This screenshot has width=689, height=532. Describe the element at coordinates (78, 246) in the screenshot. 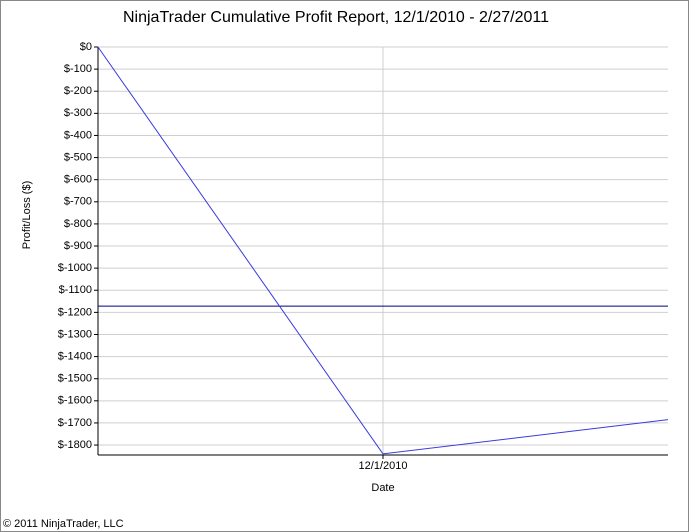

I see `y-tick-label: $-900` at that location.